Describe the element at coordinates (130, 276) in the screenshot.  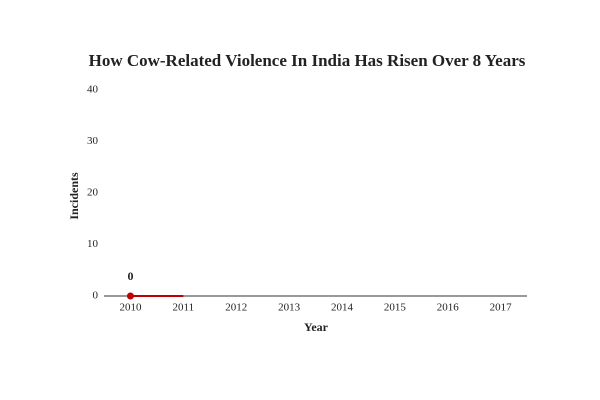
I see `value-label: 0` at that location.